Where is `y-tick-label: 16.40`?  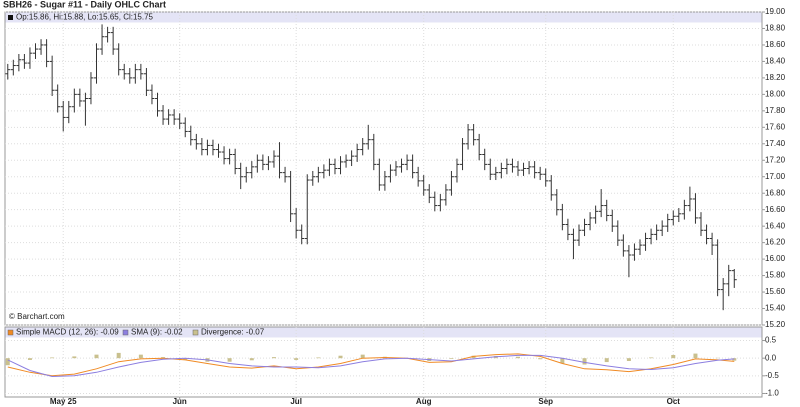
y-tick-label: 16.40 is located at coordinates (775, 225).